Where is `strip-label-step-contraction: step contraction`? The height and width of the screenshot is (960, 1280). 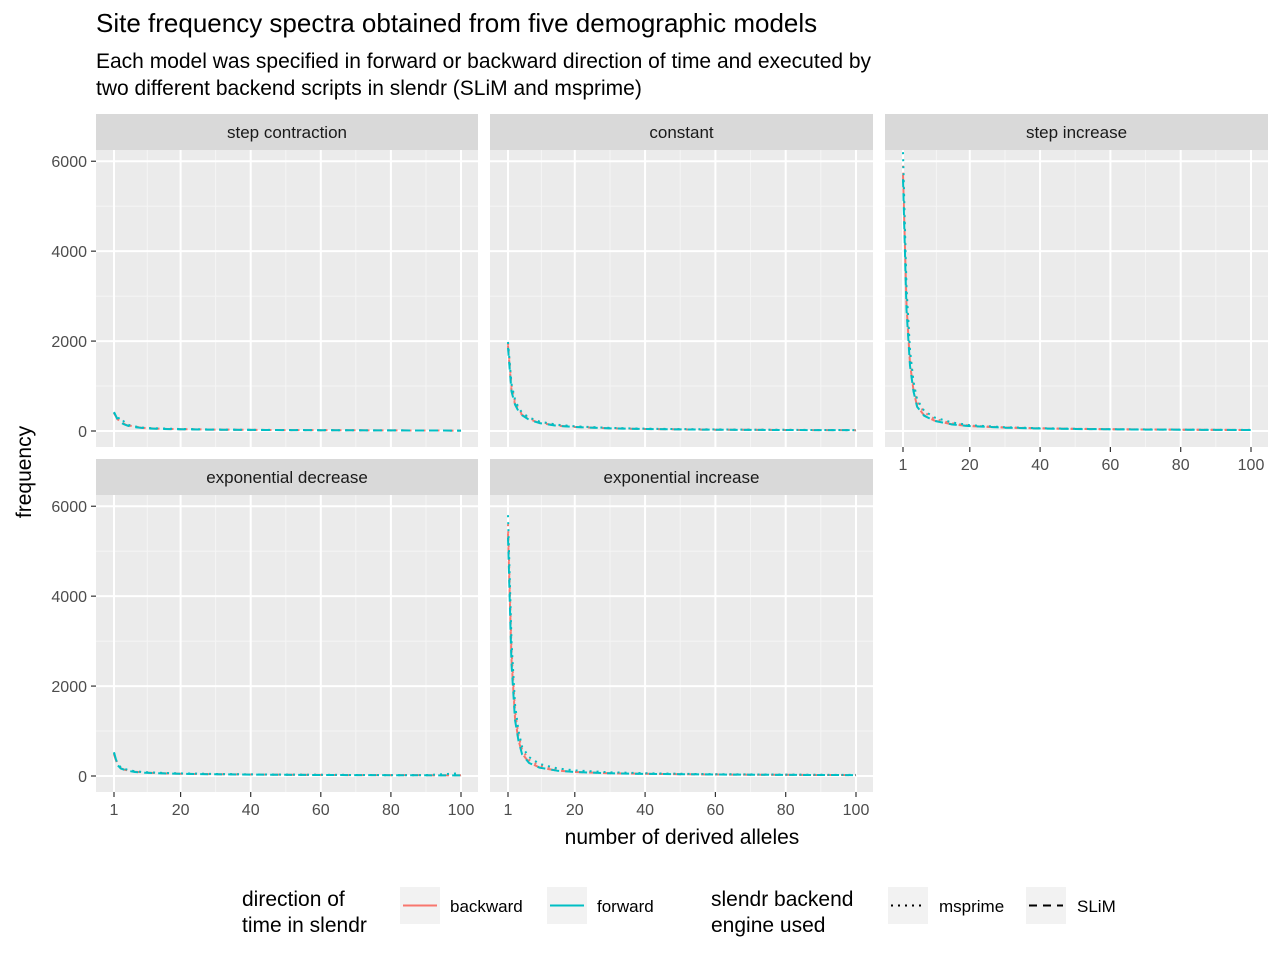
strip-label-step-contraction: step contraction is located at coordinates (287, 132).